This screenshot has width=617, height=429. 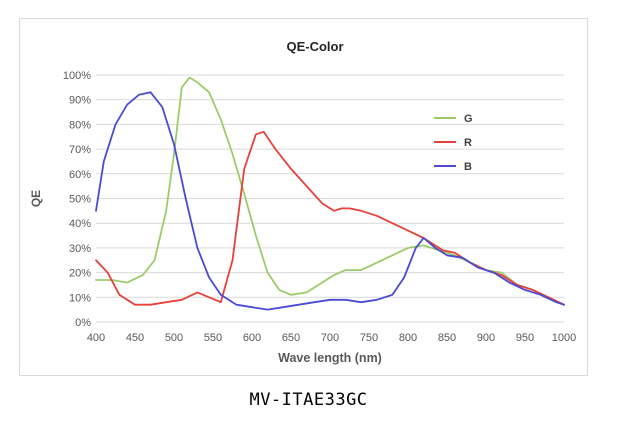 What do you see at coordinates (36, 198) in the screenshot?
I see `y-axis-label: QE` at bounding box center [36, 198].